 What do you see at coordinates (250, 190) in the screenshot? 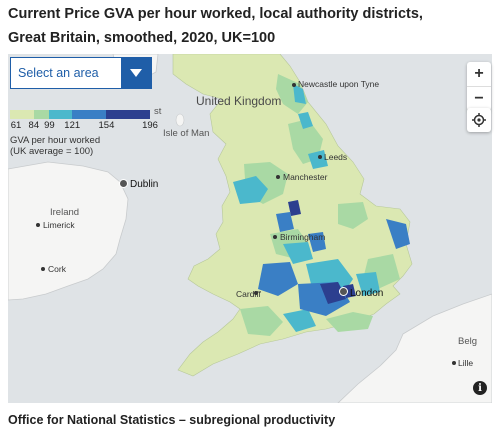
I see `region-manchester` at bounding box center [250, 190].